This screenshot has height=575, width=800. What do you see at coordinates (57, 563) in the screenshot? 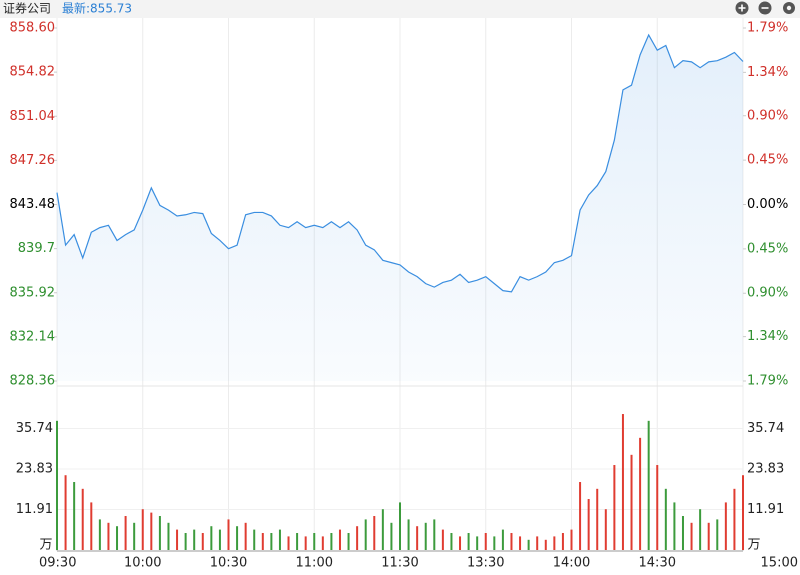
I see `x-tick-label: 09:30` at bounding box center [57, 563].